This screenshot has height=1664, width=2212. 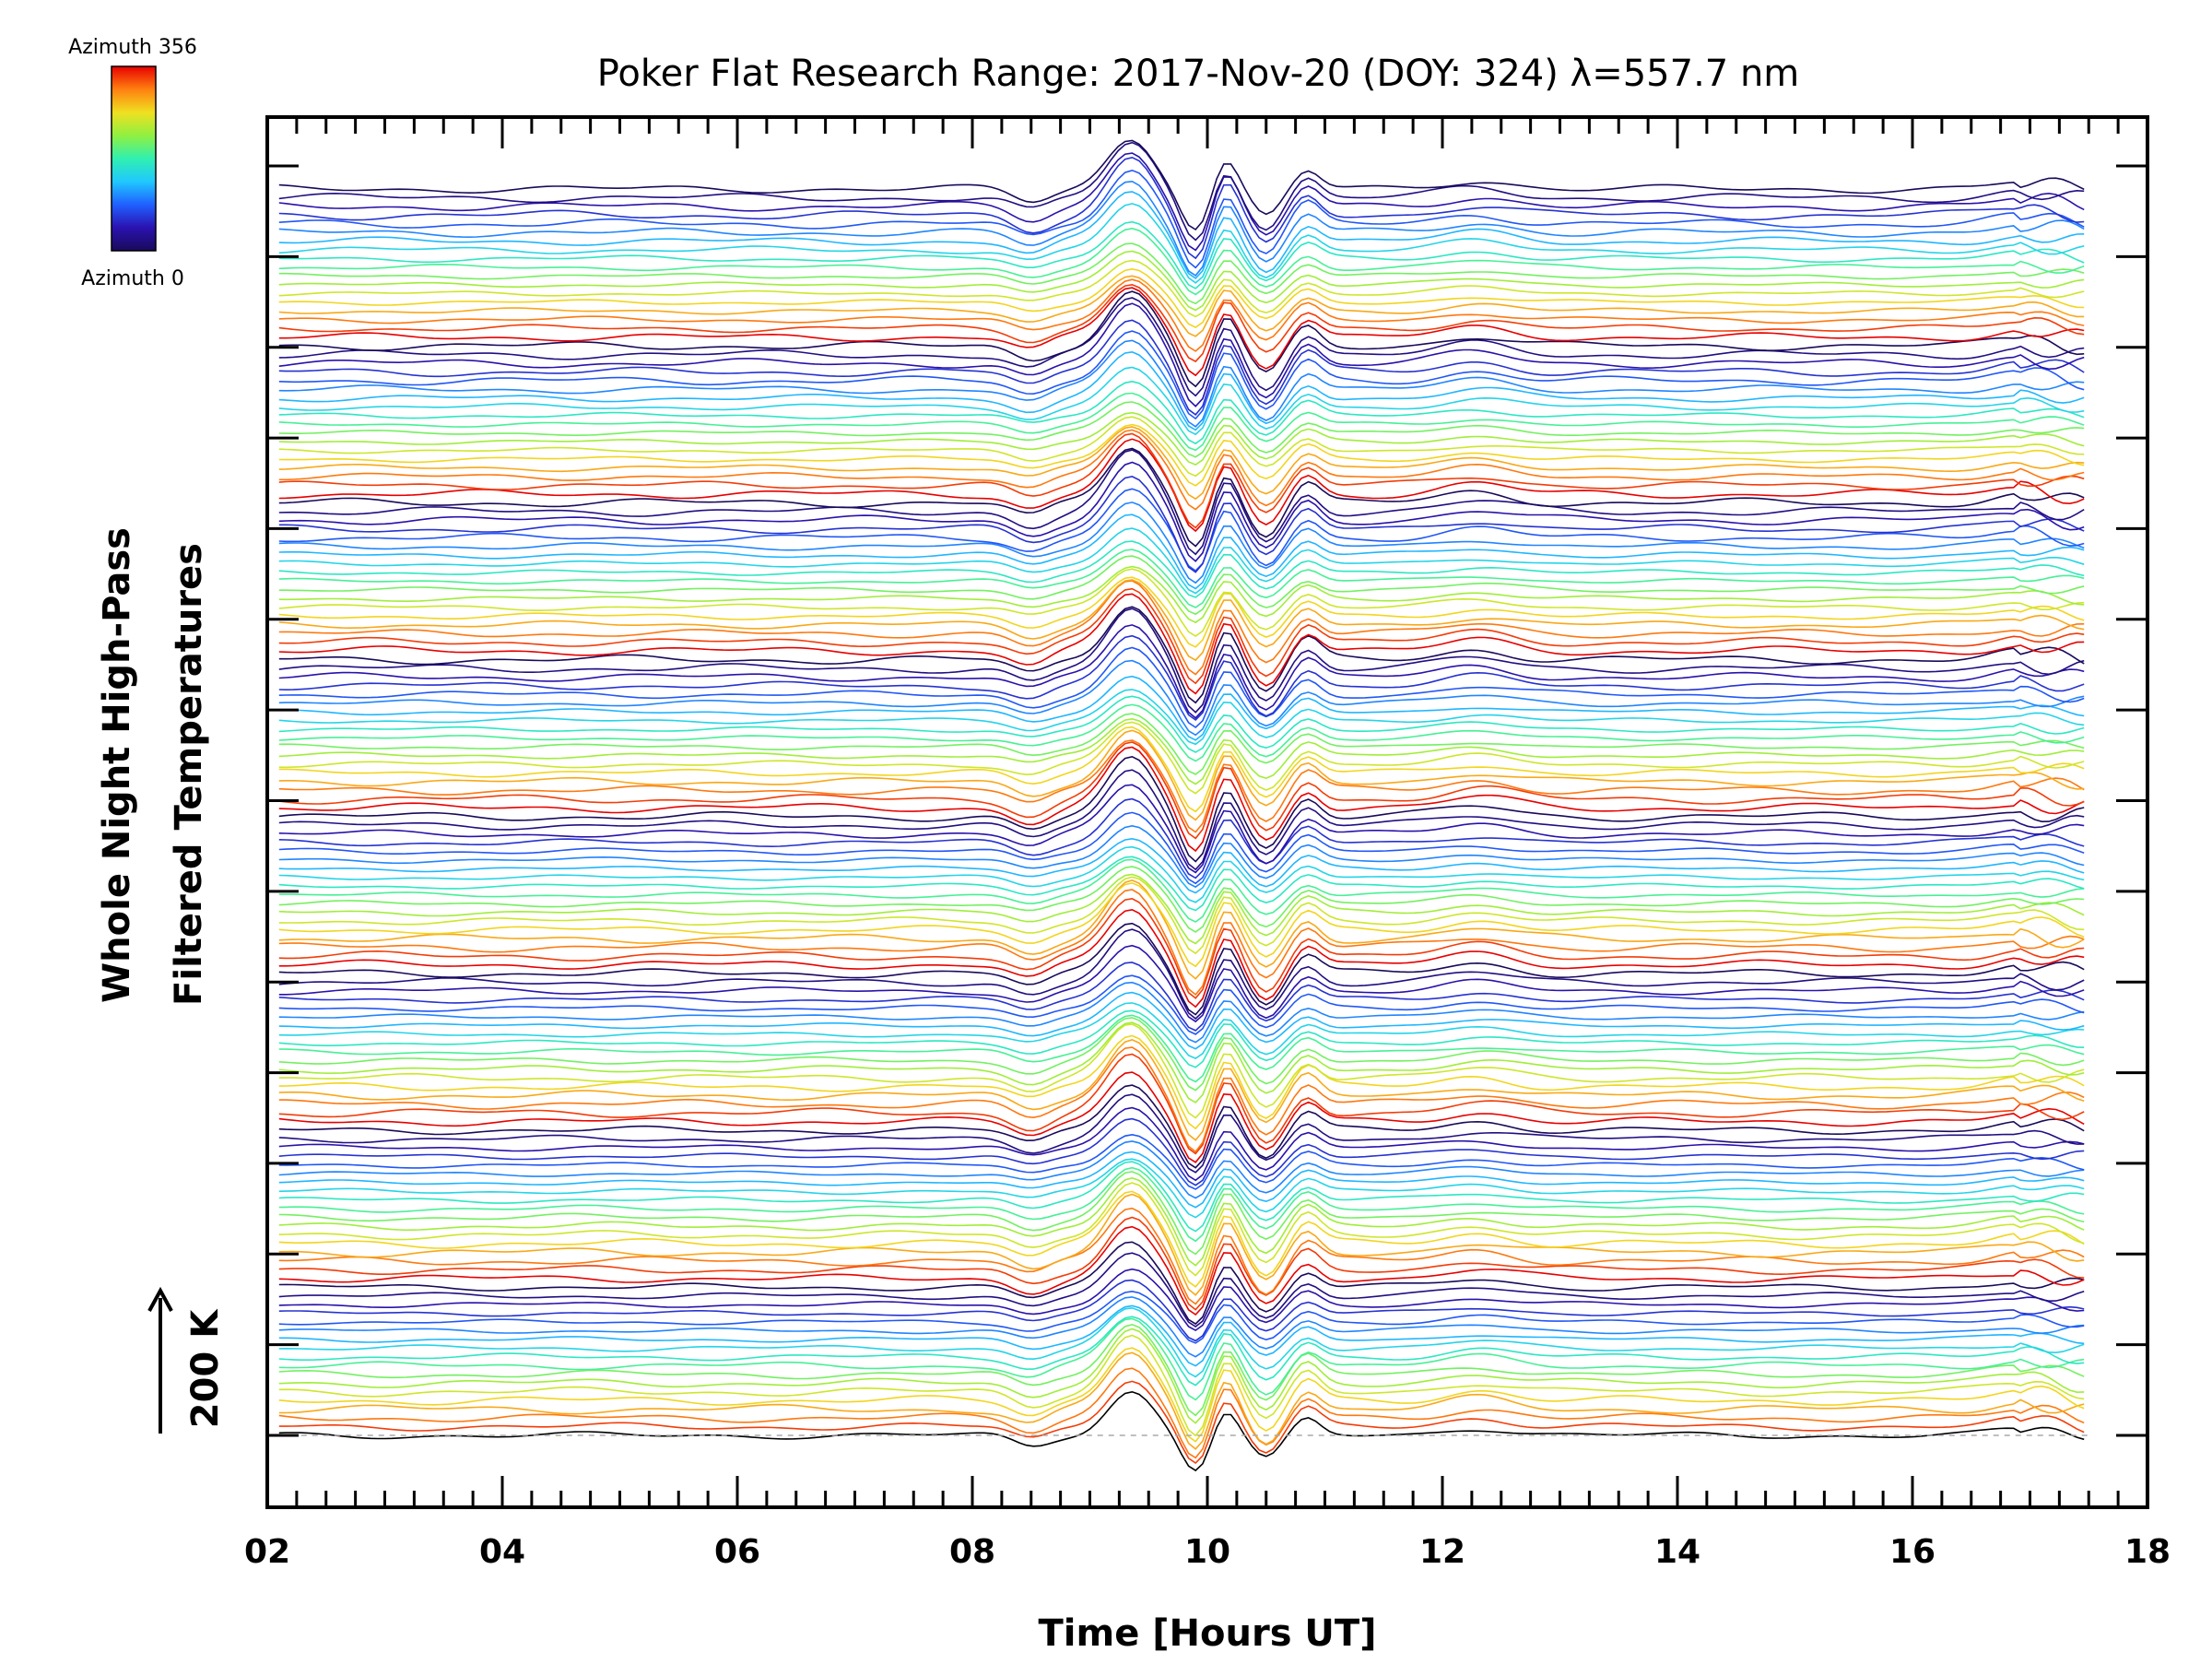 I want to click on colorbar: Azimuth 356 Azimuth 0, so click(x=132, y=163).